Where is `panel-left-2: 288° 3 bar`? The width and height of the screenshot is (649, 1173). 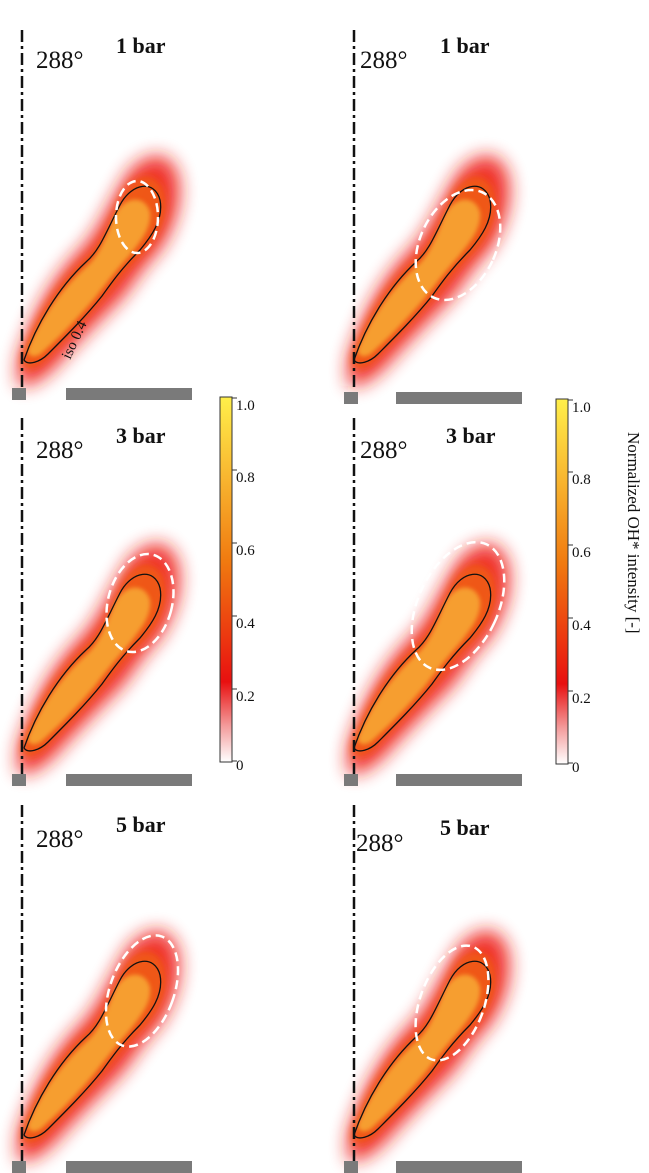 panel-left-2: 288° 3 bar is located at coordinates (102, 602).